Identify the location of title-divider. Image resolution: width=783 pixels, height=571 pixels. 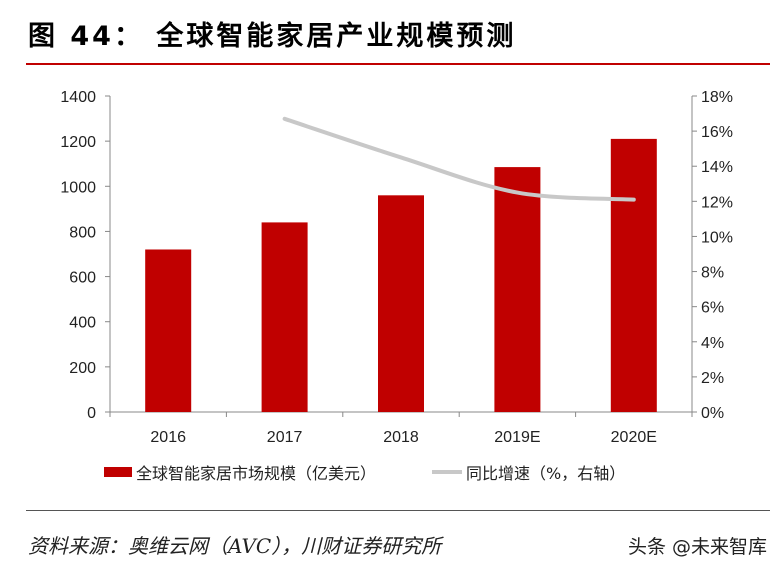
(398, 64).